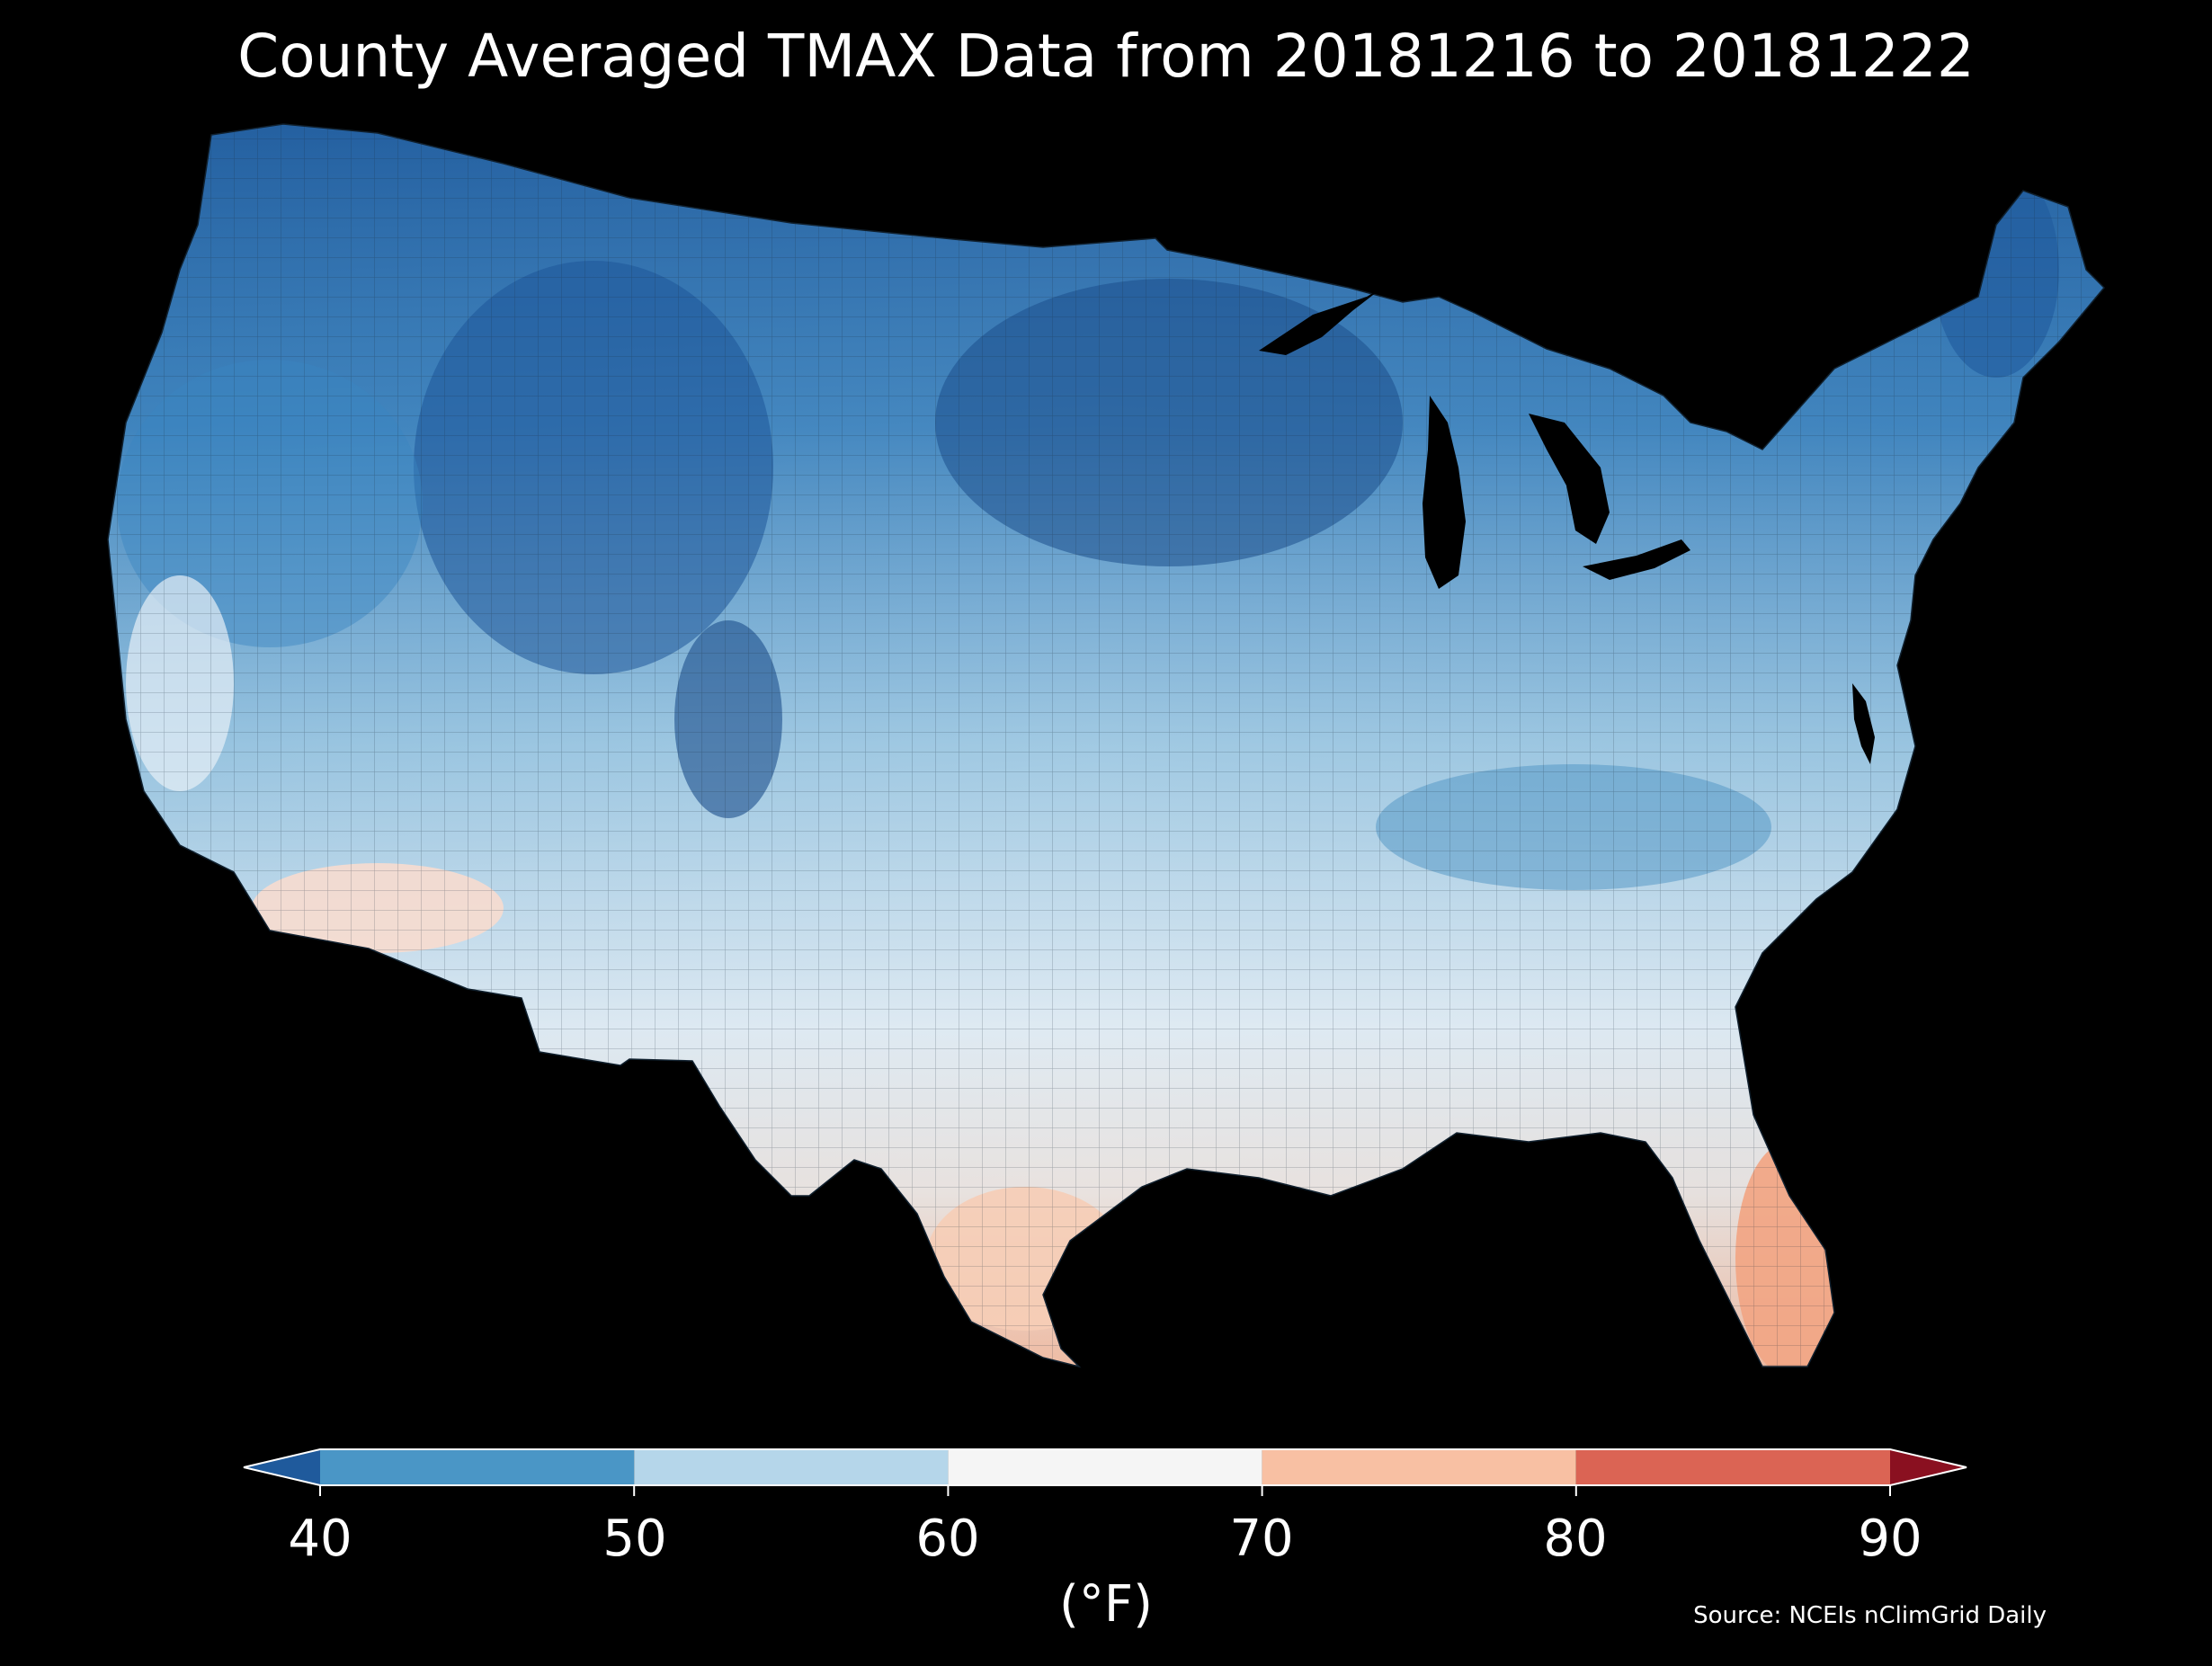 The height and width of the screenshot is (1666, 2212). I want to click on chesapeake-bay, so click(1863, 723).